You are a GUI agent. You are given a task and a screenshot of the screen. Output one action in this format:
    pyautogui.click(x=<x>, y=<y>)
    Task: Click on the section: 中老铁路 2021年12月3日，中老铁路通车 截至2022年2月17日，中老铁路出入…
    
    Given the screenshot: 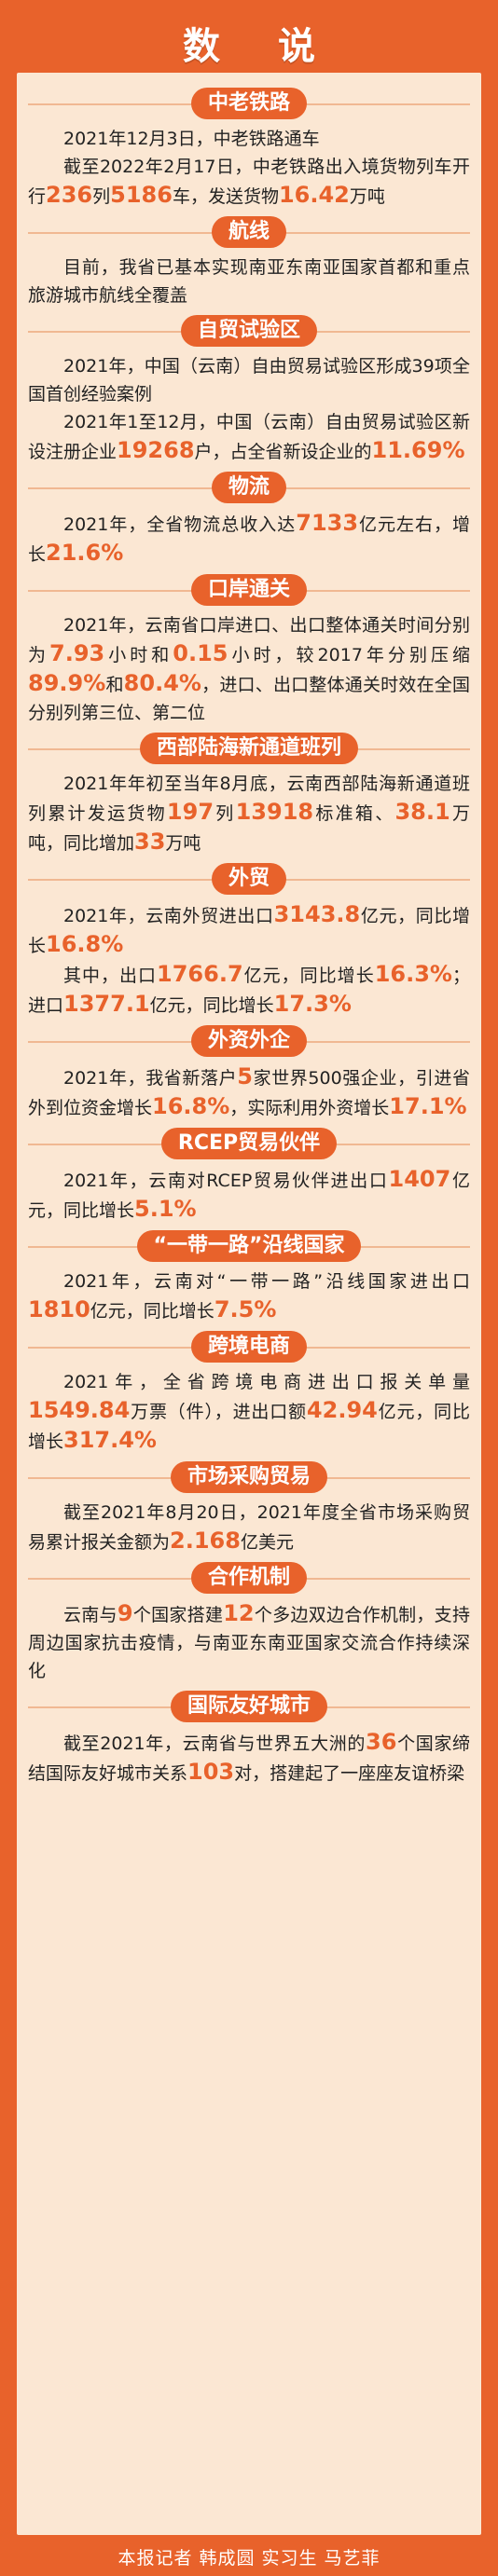 What is the action you would take?
    pyautogui.click(x=249, y=149)
    